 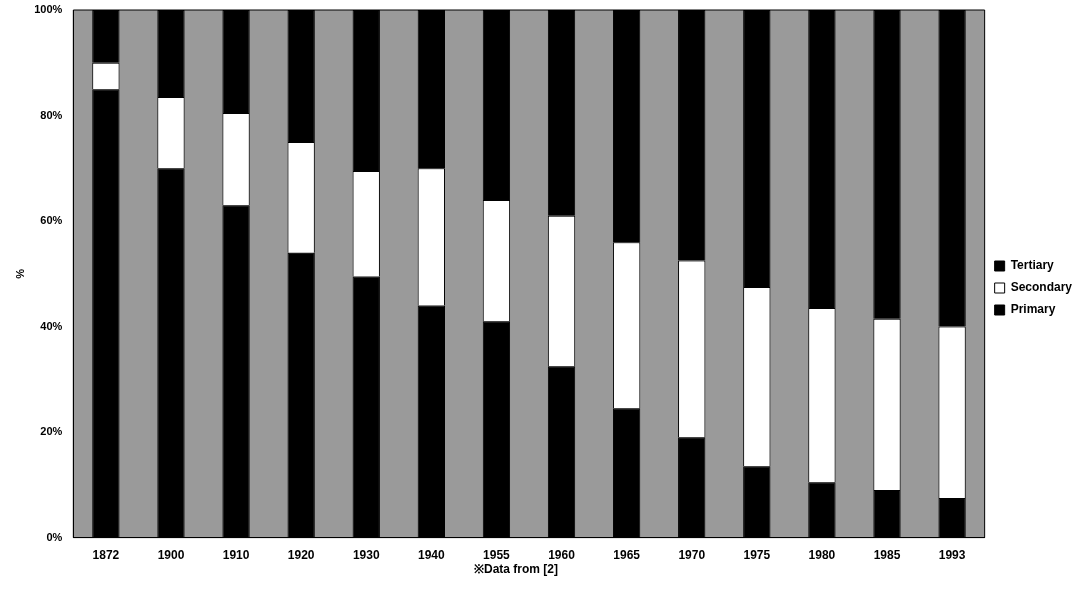 I want to click on x-tick-label: 1960, so click(x=562, y=555).